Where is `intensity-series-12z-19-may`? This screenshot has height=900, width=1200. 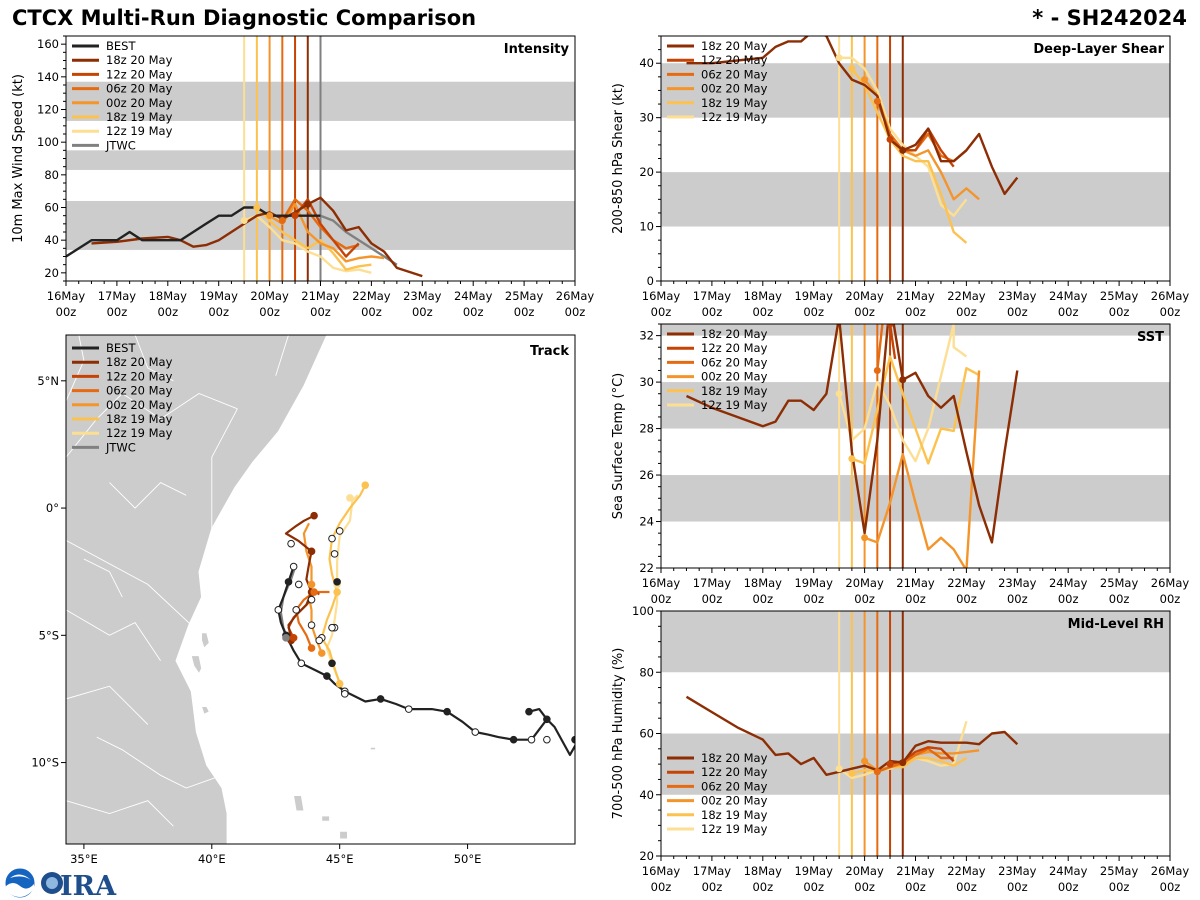 intensity-series-12z-19-may is located at coordinates (307, 244).